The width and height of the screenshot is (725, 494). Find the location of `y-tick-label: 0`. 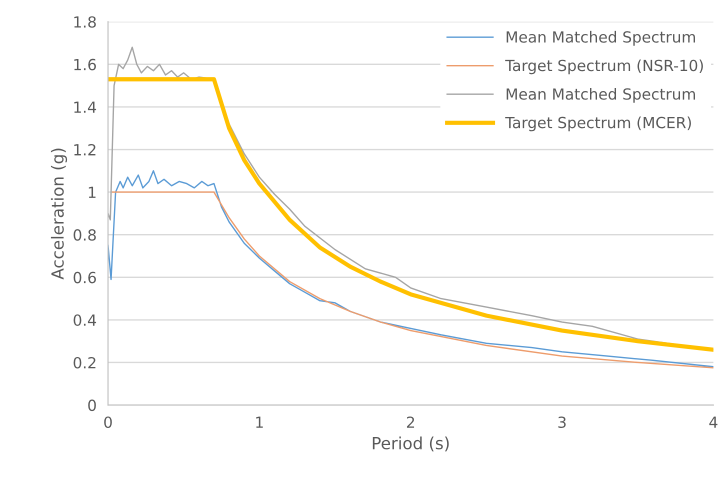

y-tick-label: 0 is located at coordinates (92, 406).